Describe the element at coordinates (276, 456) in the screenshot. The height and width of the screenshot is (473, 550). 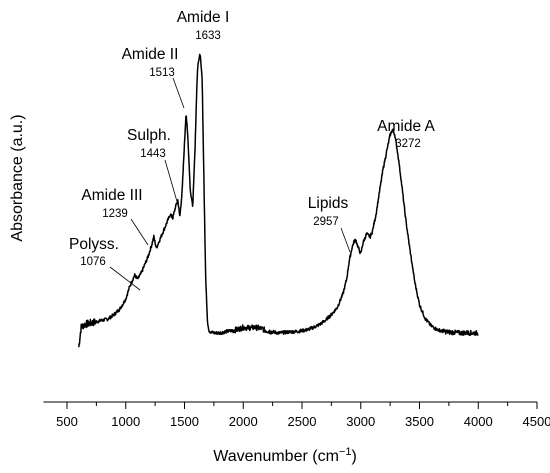
I see `x-axis-title-text: Wavenumber (cm` at that location.